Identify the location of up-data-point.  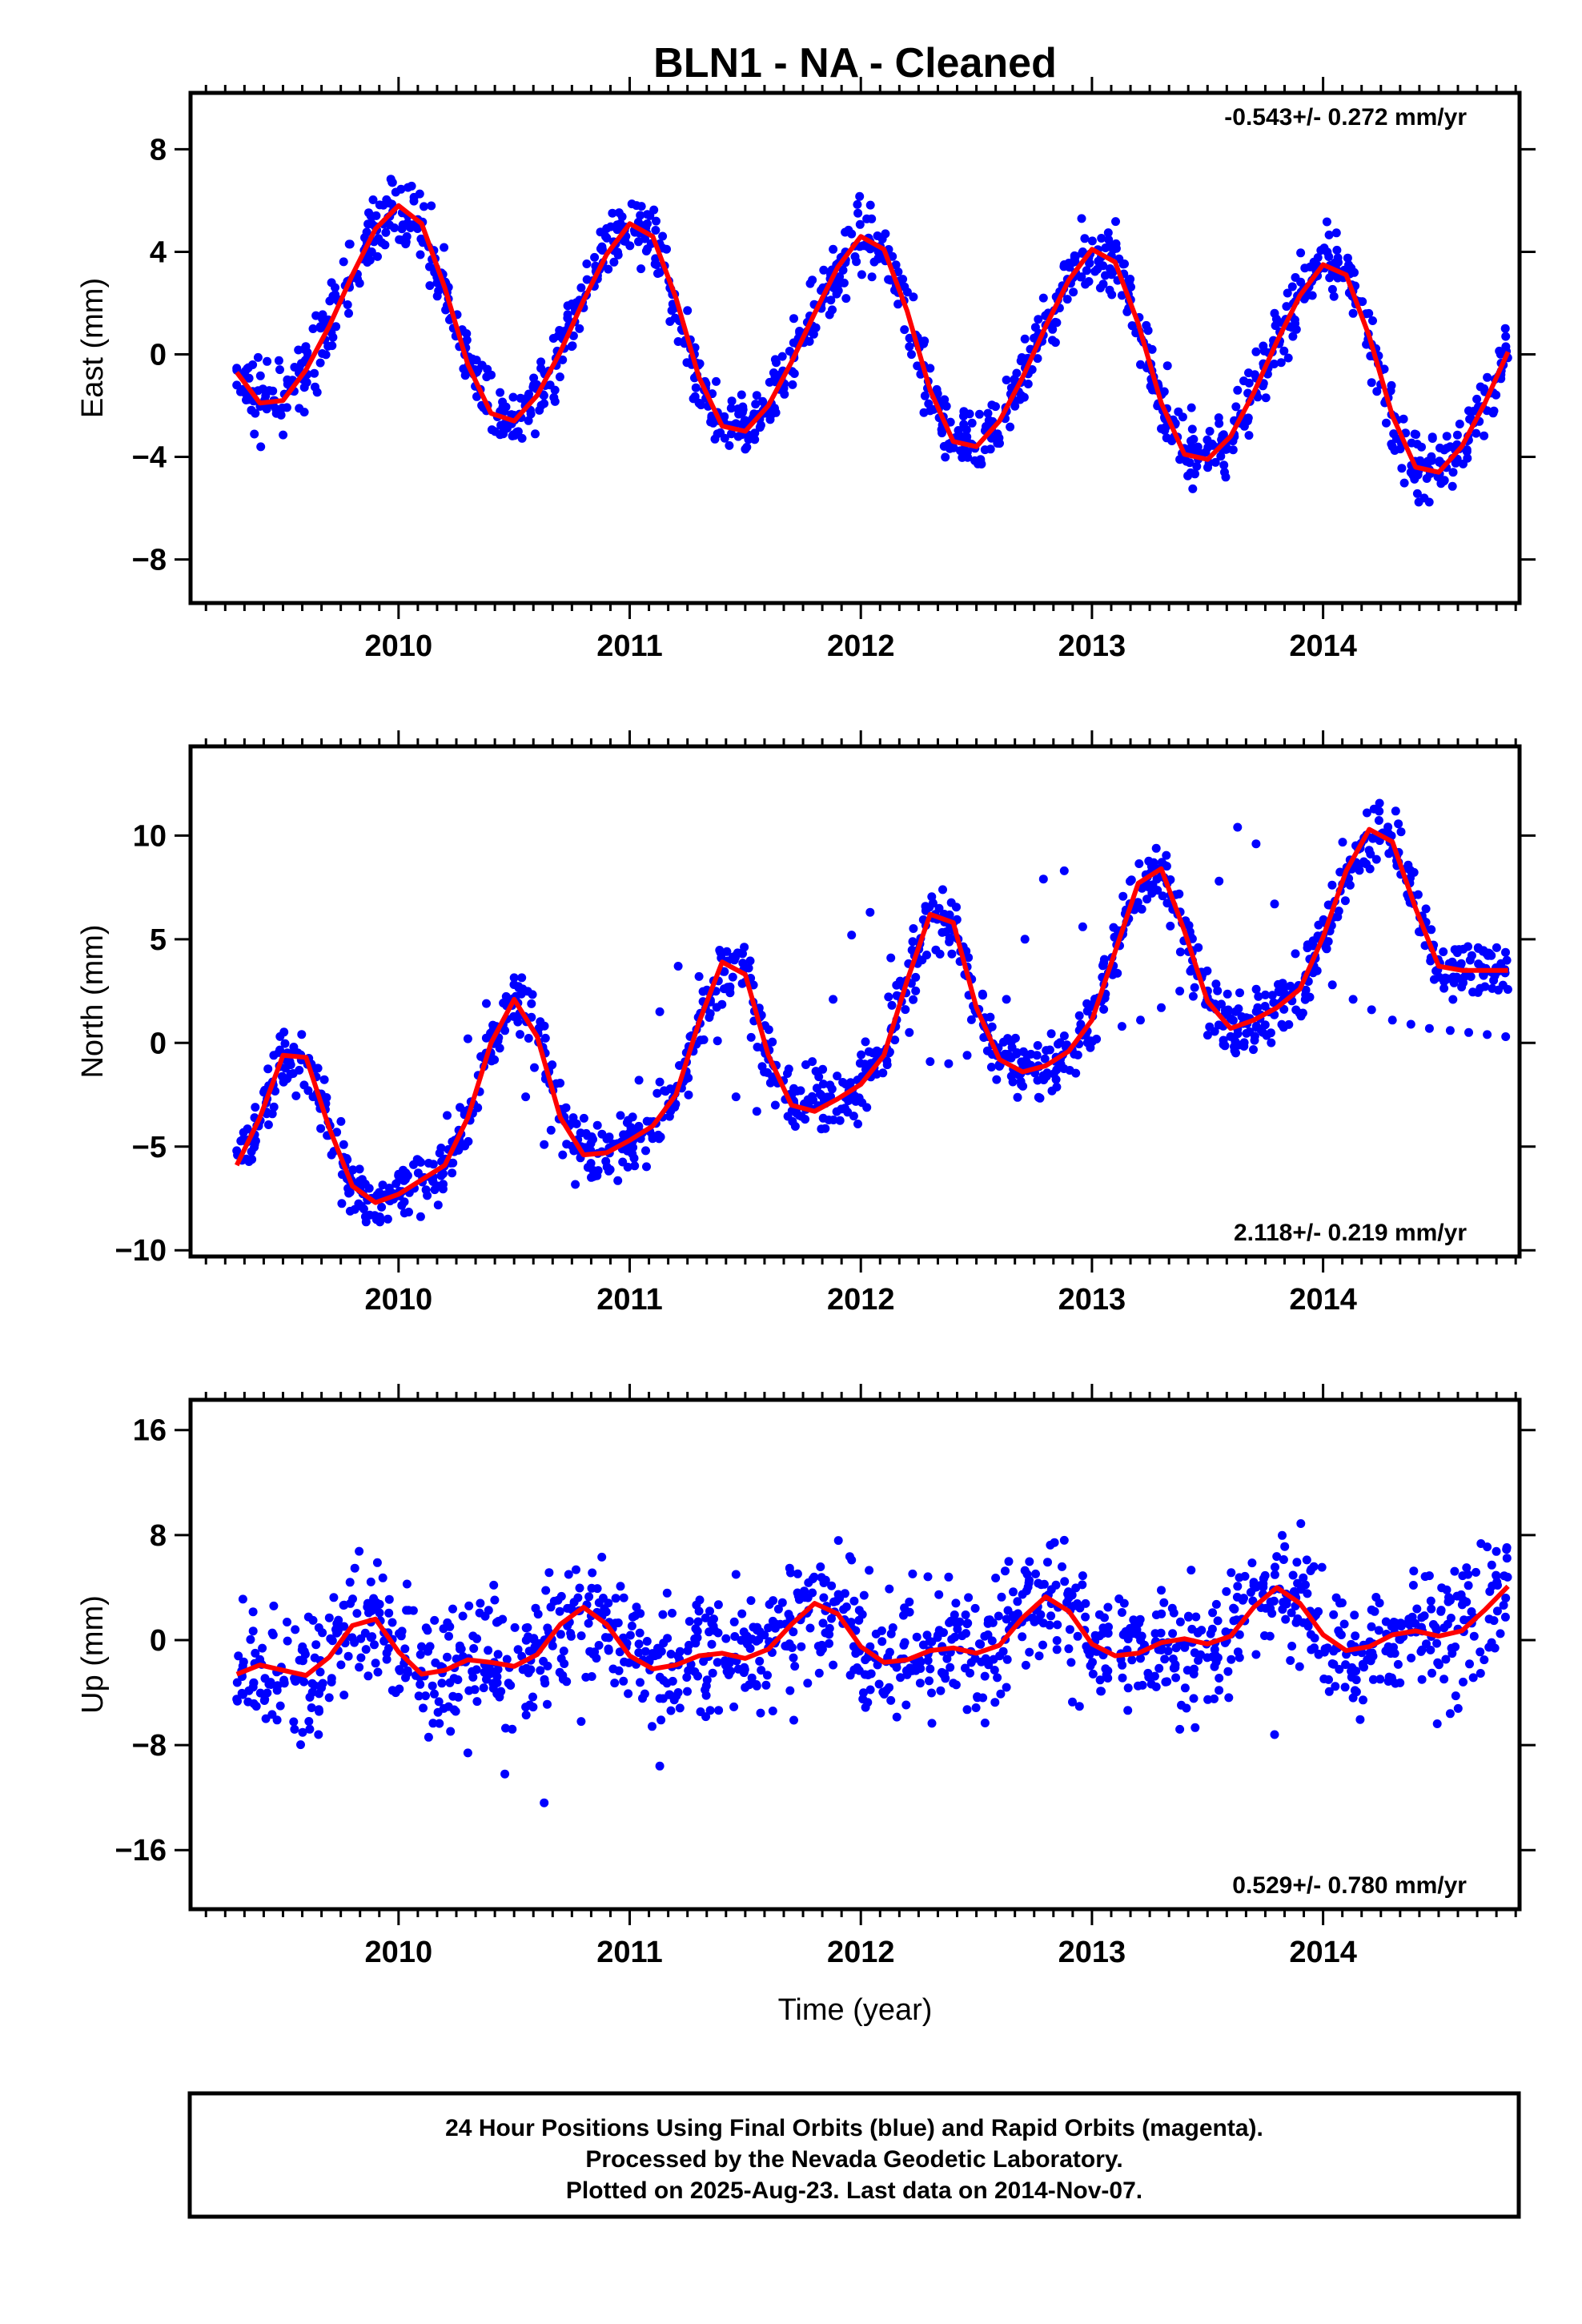
(274, 1605).